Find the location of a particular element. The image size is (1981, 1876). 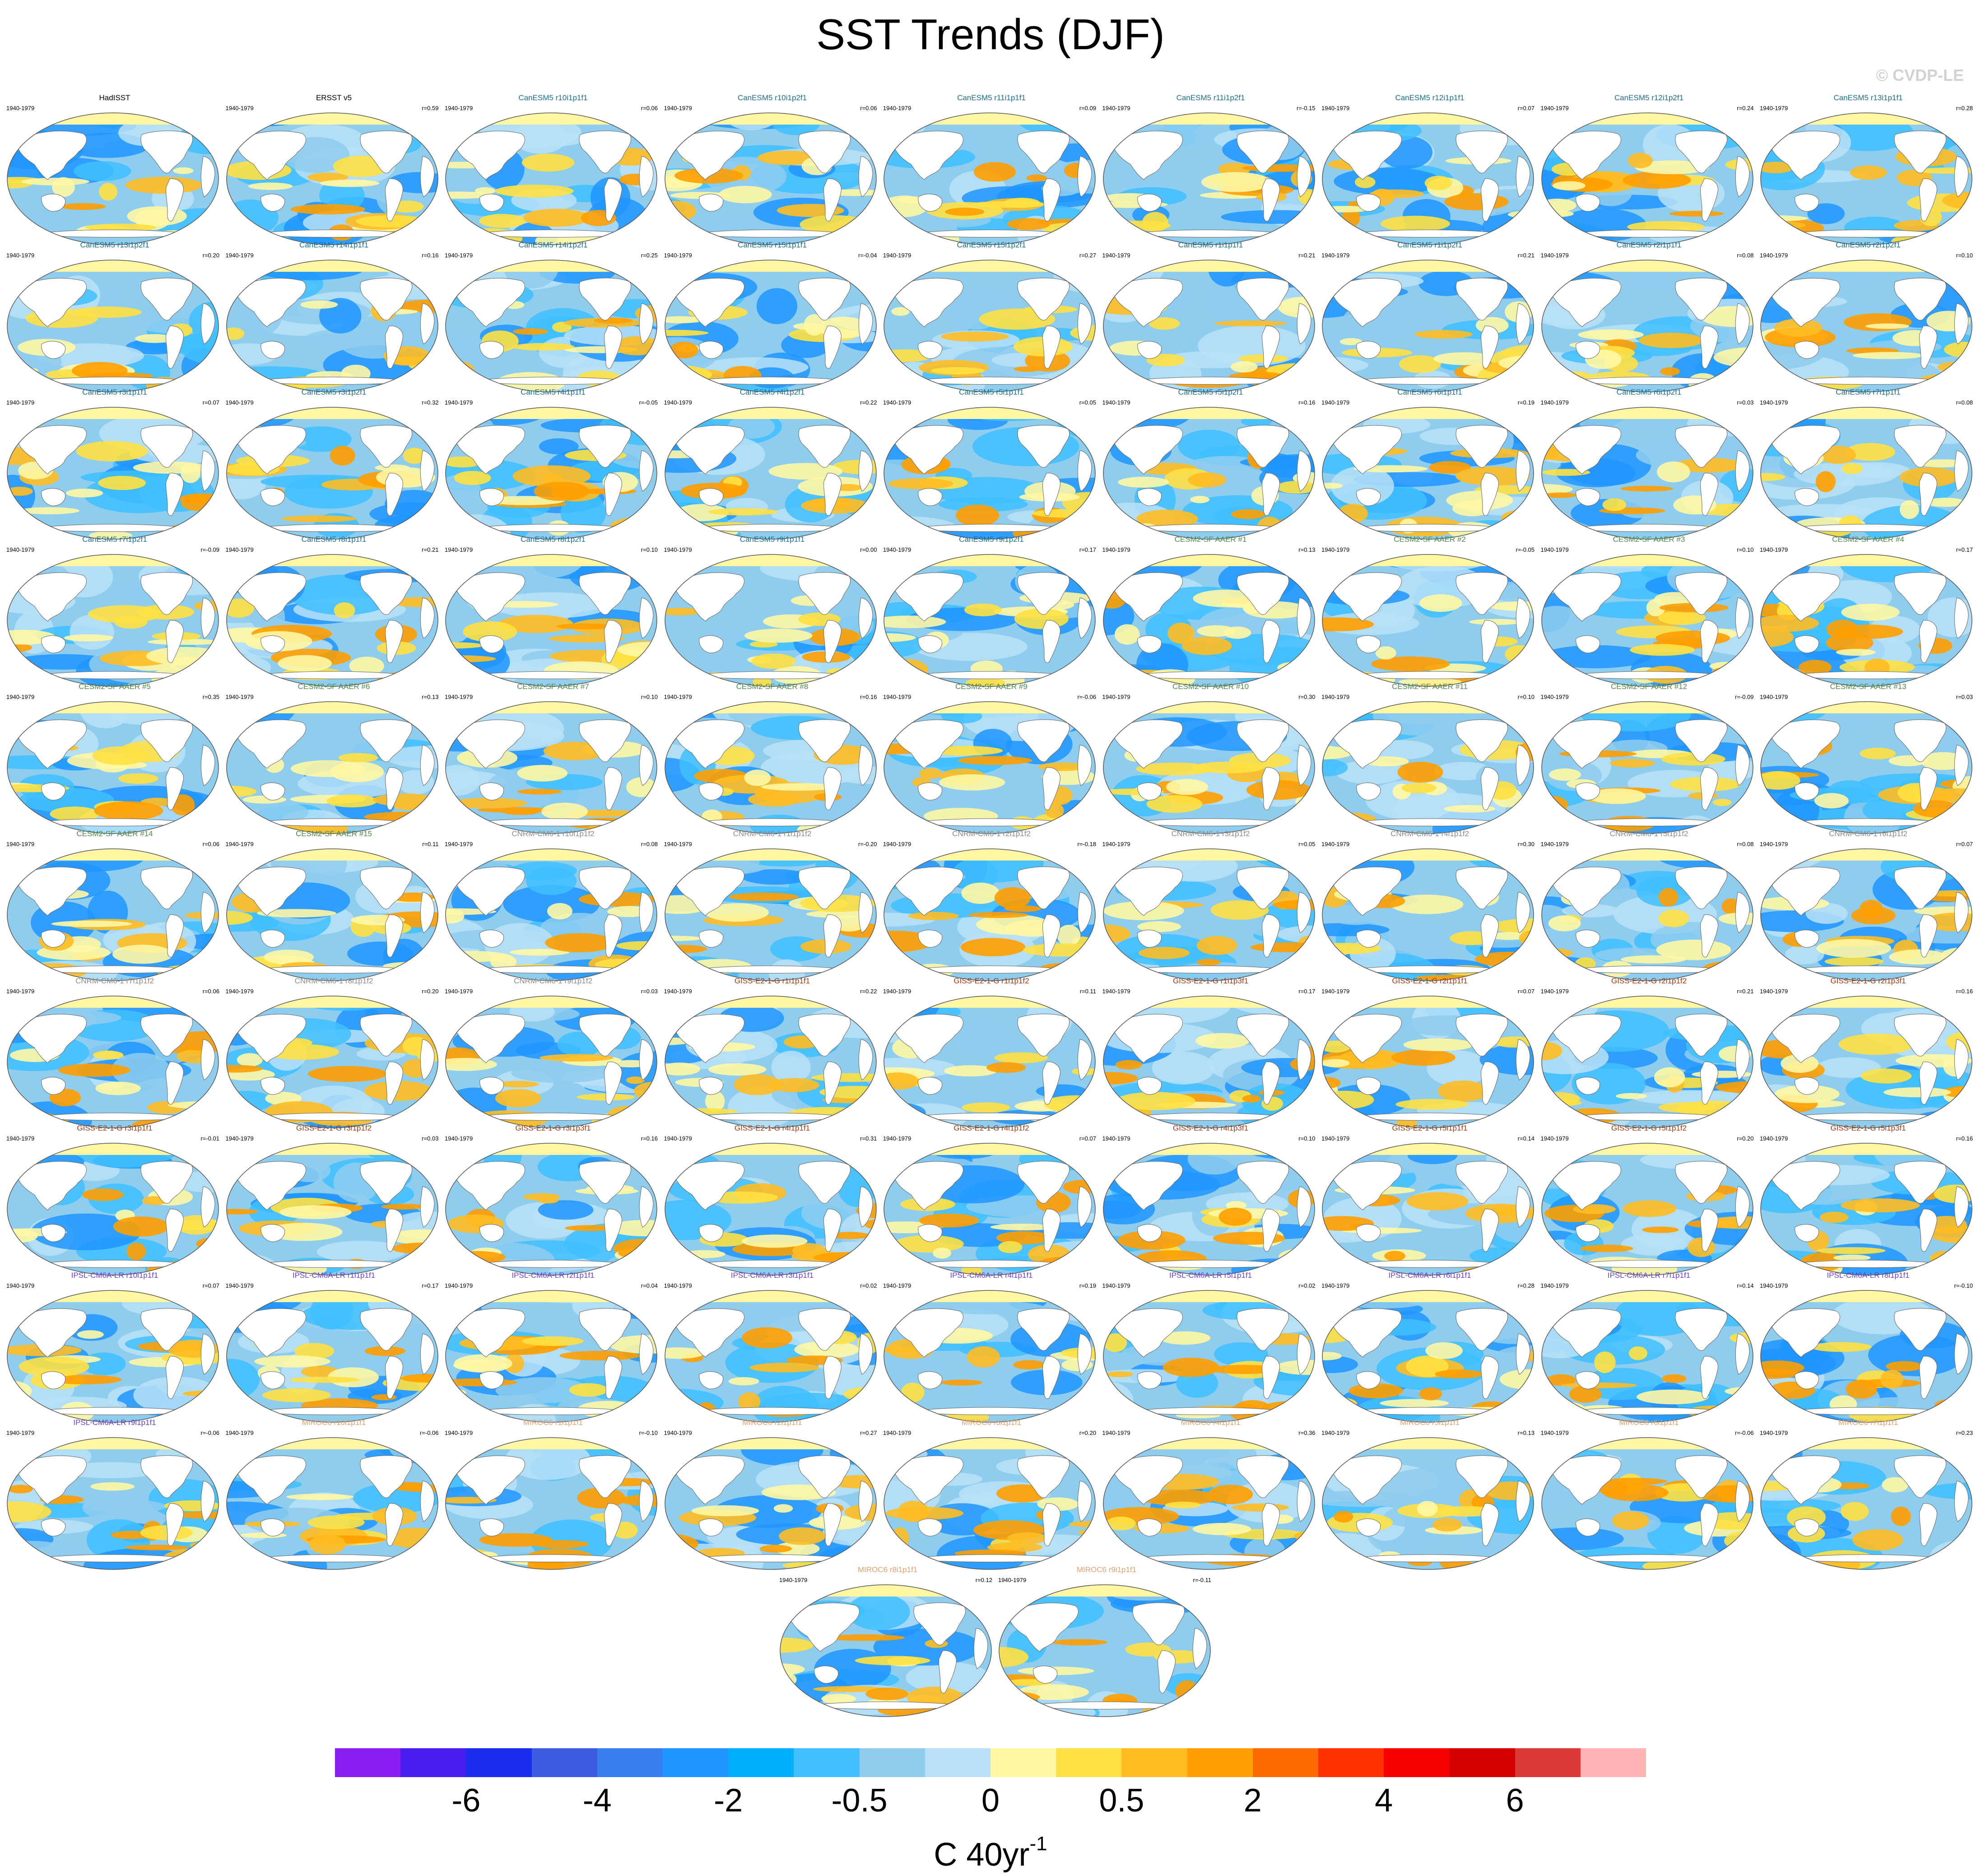

map-panel: CESM2-SF AAER #1 1940-1979 r=0.13 is located at coordinates (1209, 619).